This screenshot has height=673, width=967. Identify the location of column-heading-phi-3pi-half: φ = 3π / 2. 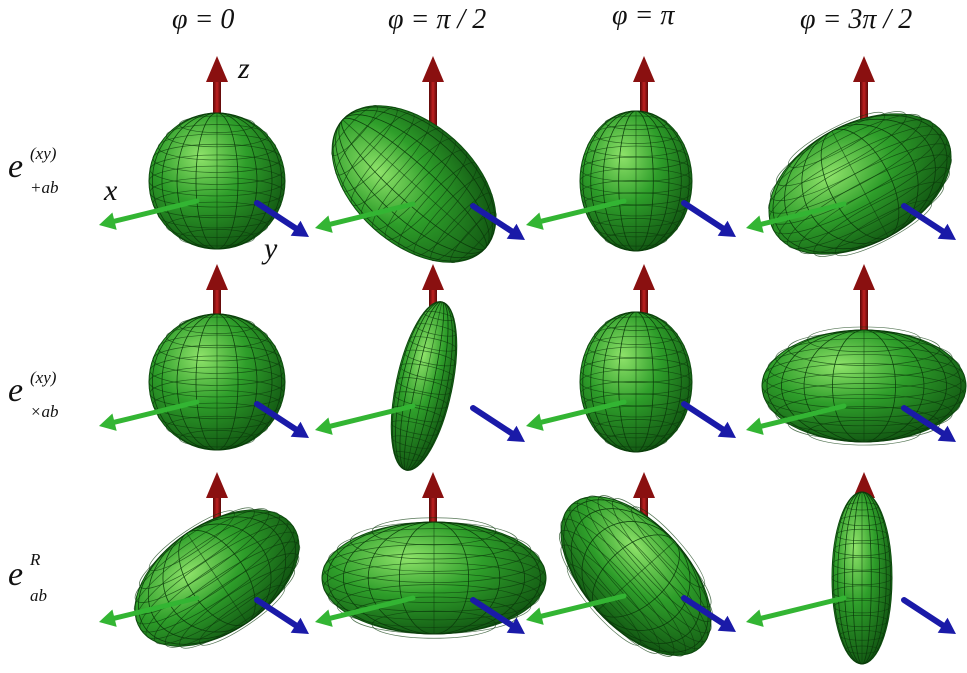
(856, 19).